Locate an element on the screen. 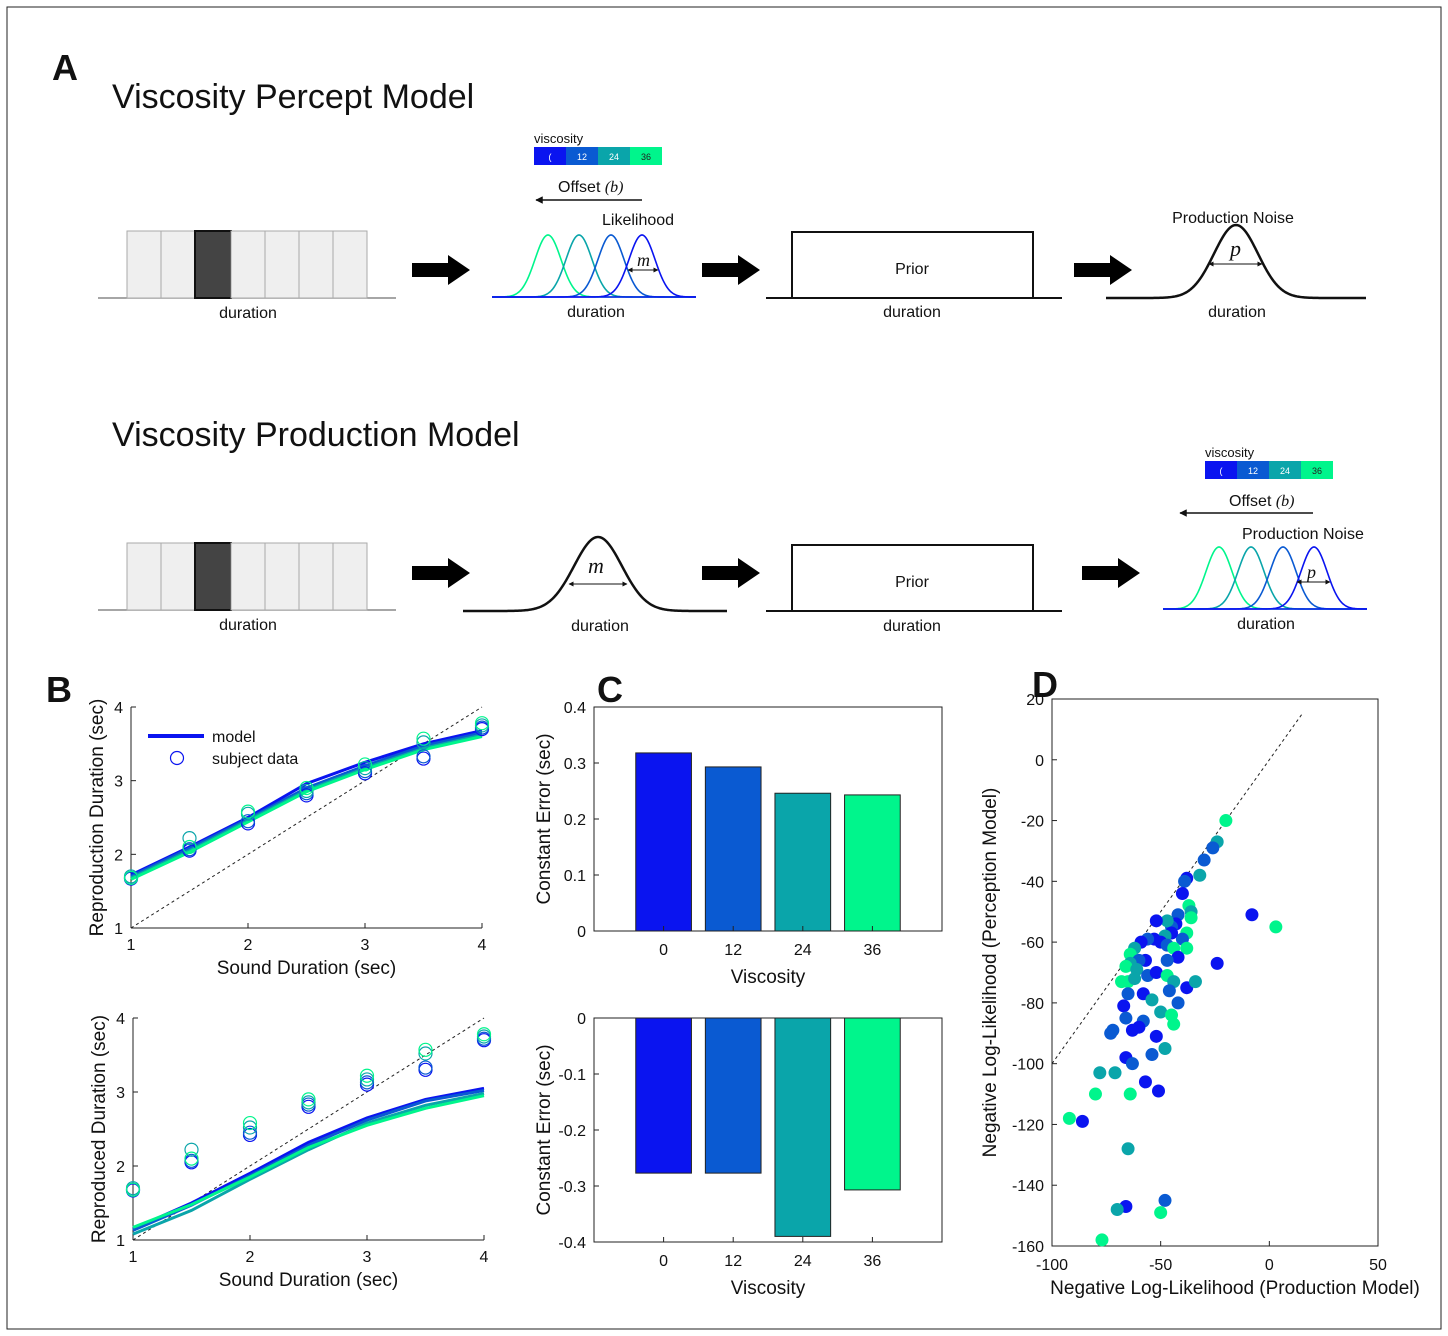 The image size is (1448, 1336). y-tick-label: 4 is located at coordinates (118, 708).